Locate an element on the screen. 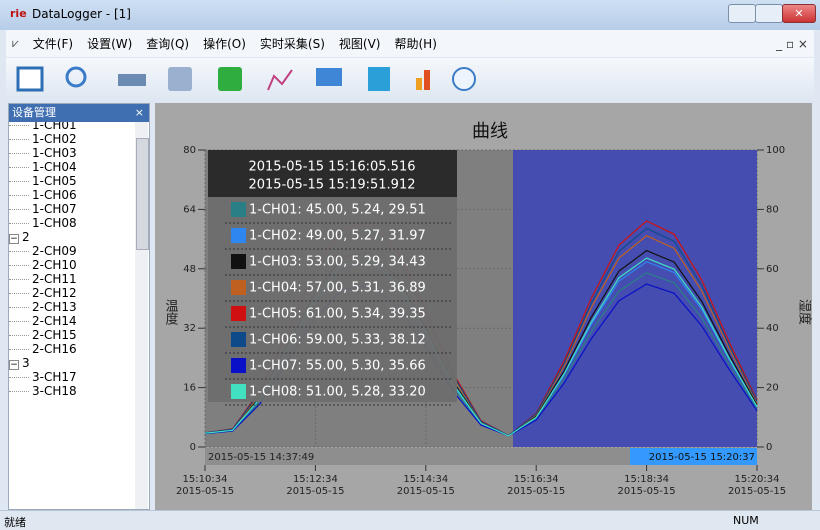  tree-item: 1-CH06 is located at coordinates (79, 195).